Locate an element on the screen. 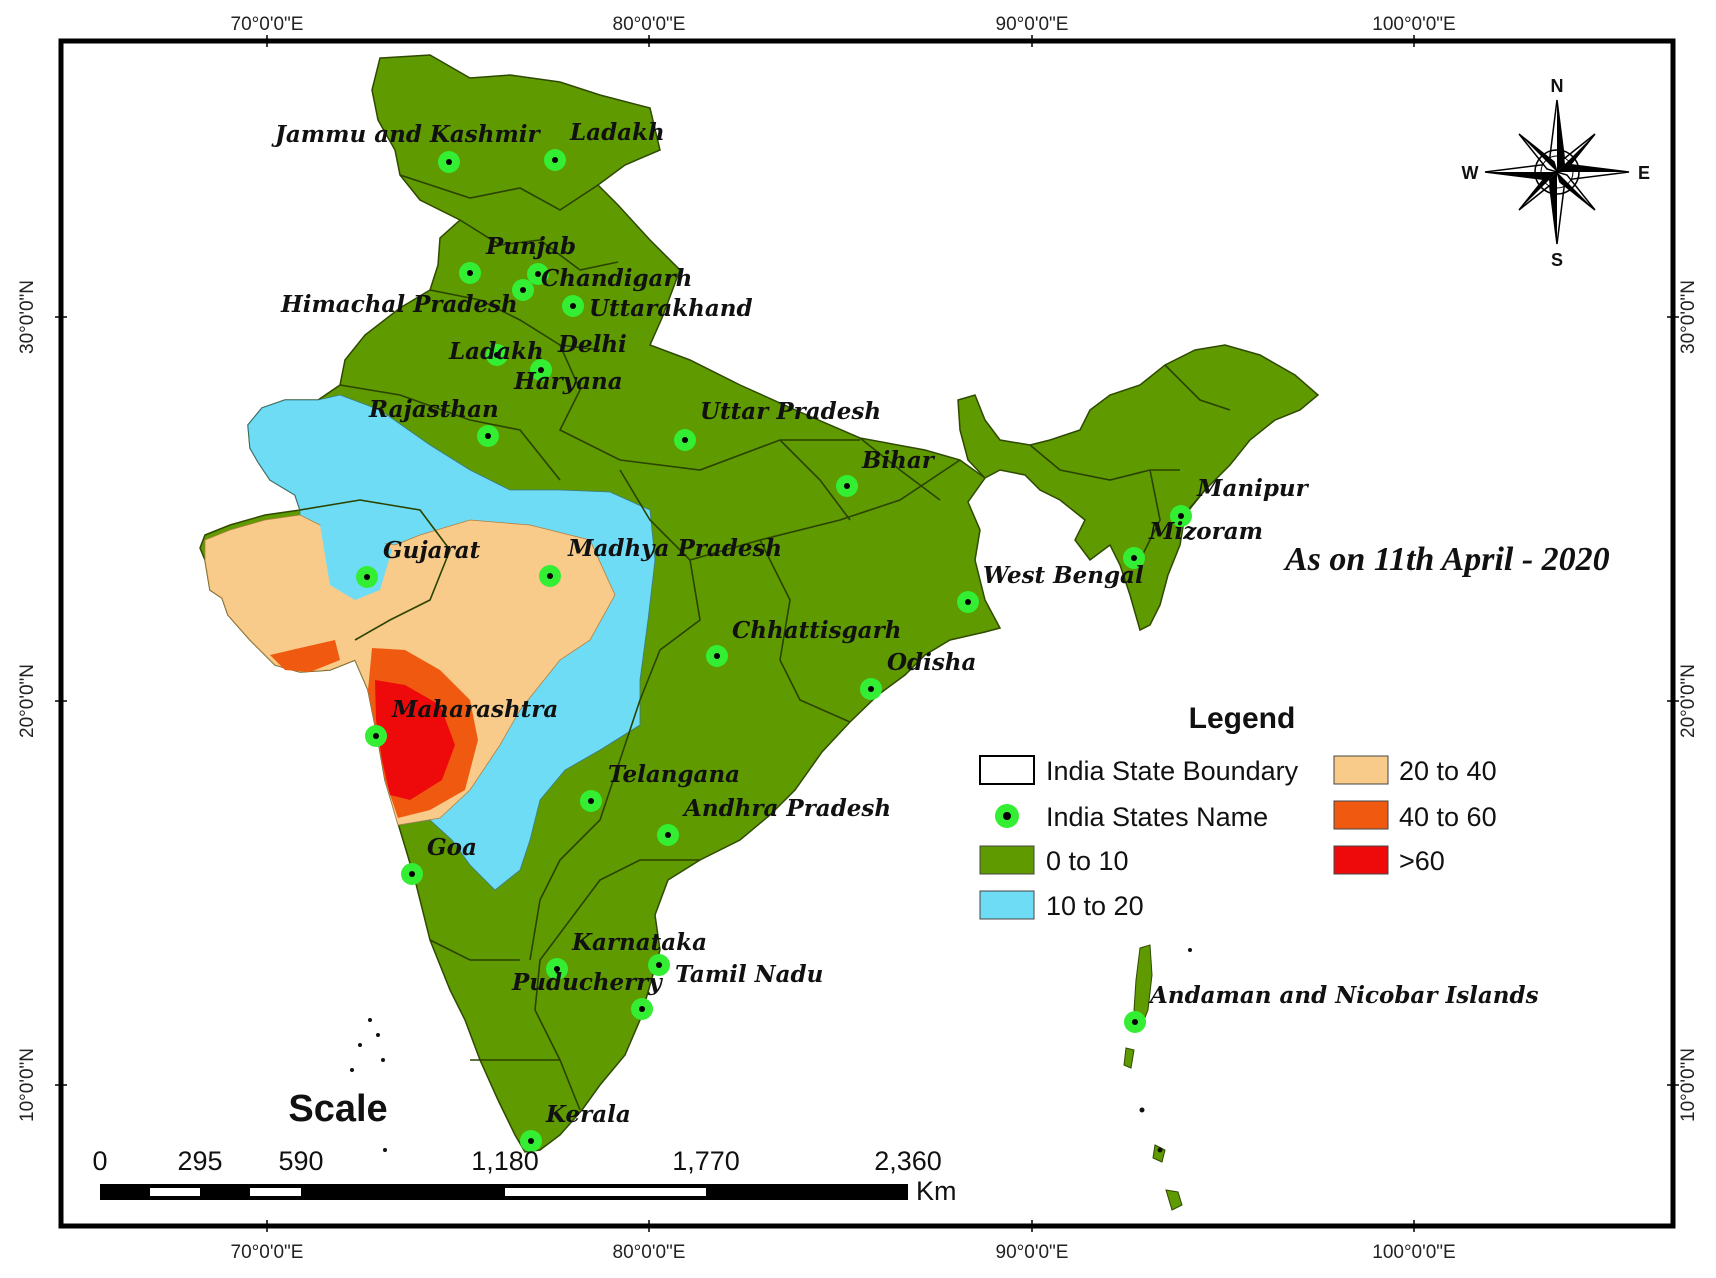 Image resolution: width=1716 pixels, height=1278 pixels. scale-tick-label: 1,770 is located at coordinates (706, 1161).